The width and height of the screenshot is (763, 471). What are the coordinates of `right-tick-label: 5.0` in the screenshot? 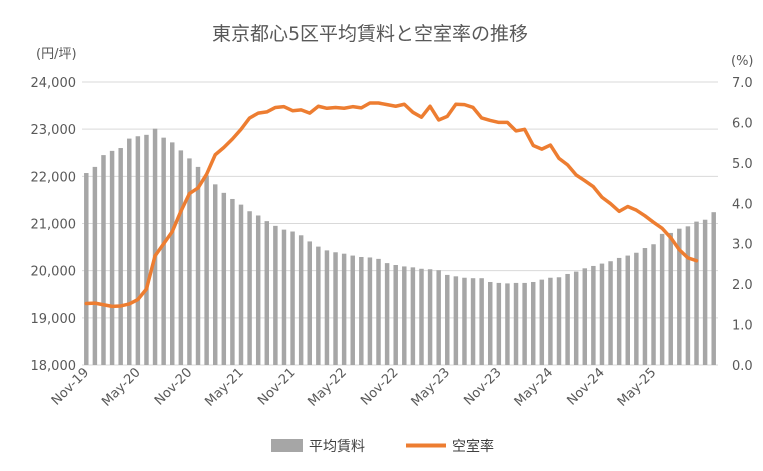 It's located at (742, 164).